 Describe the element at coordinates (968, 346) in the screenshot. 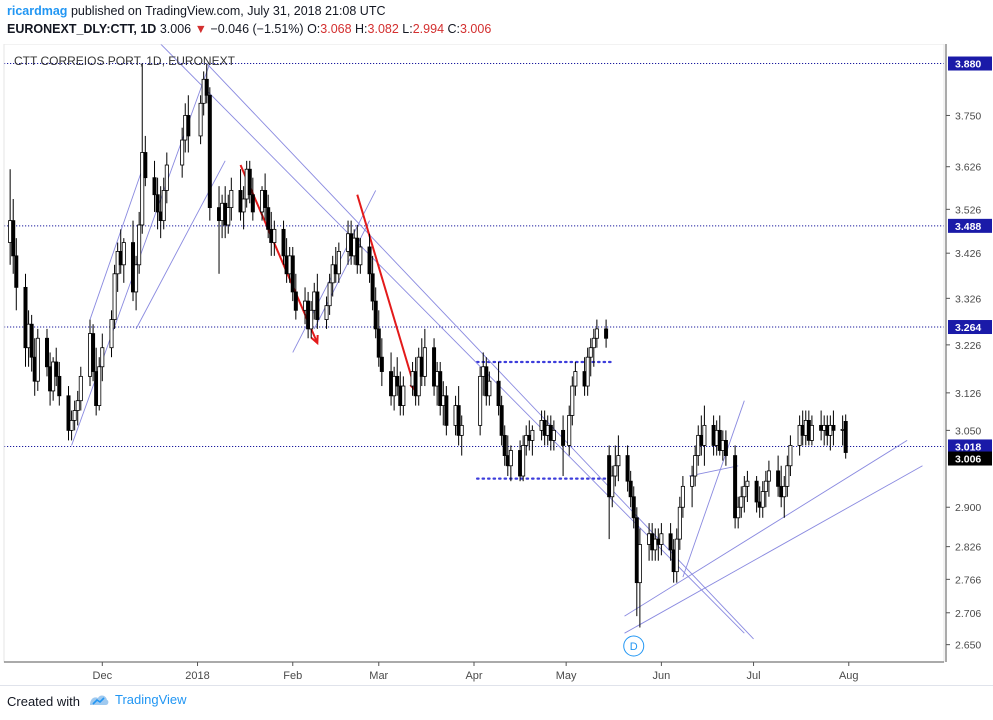

I see `price-tick-label: 3.226` at that location.